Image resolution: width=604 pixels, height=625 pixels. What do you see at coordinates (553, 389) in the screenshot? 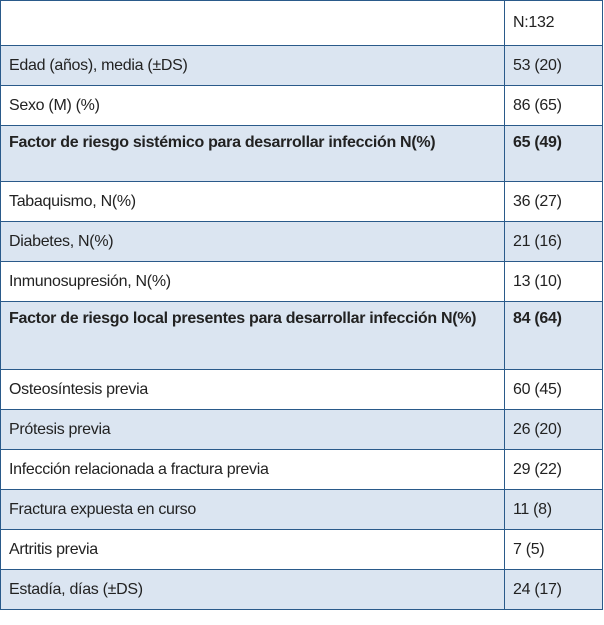
I see `value-cell: 60 (45)` at bounding box center [553, 389].